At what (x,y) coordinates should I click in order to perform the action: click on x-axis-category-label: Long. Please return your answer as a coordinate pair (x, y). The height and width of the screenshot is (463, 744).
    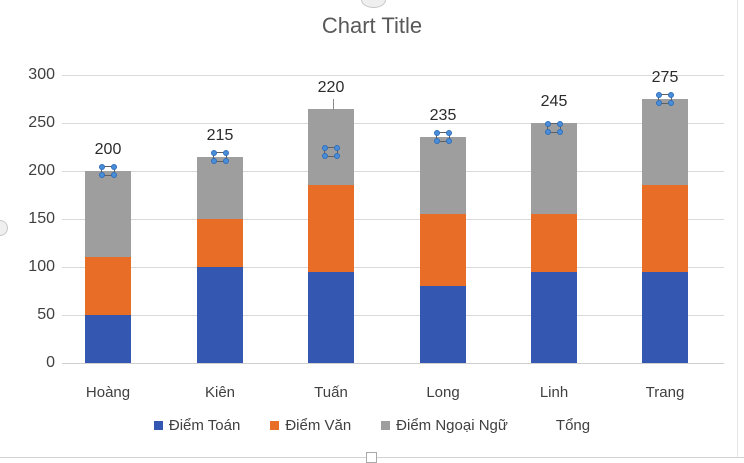
    Looking at the image, I should click on (443, 392).